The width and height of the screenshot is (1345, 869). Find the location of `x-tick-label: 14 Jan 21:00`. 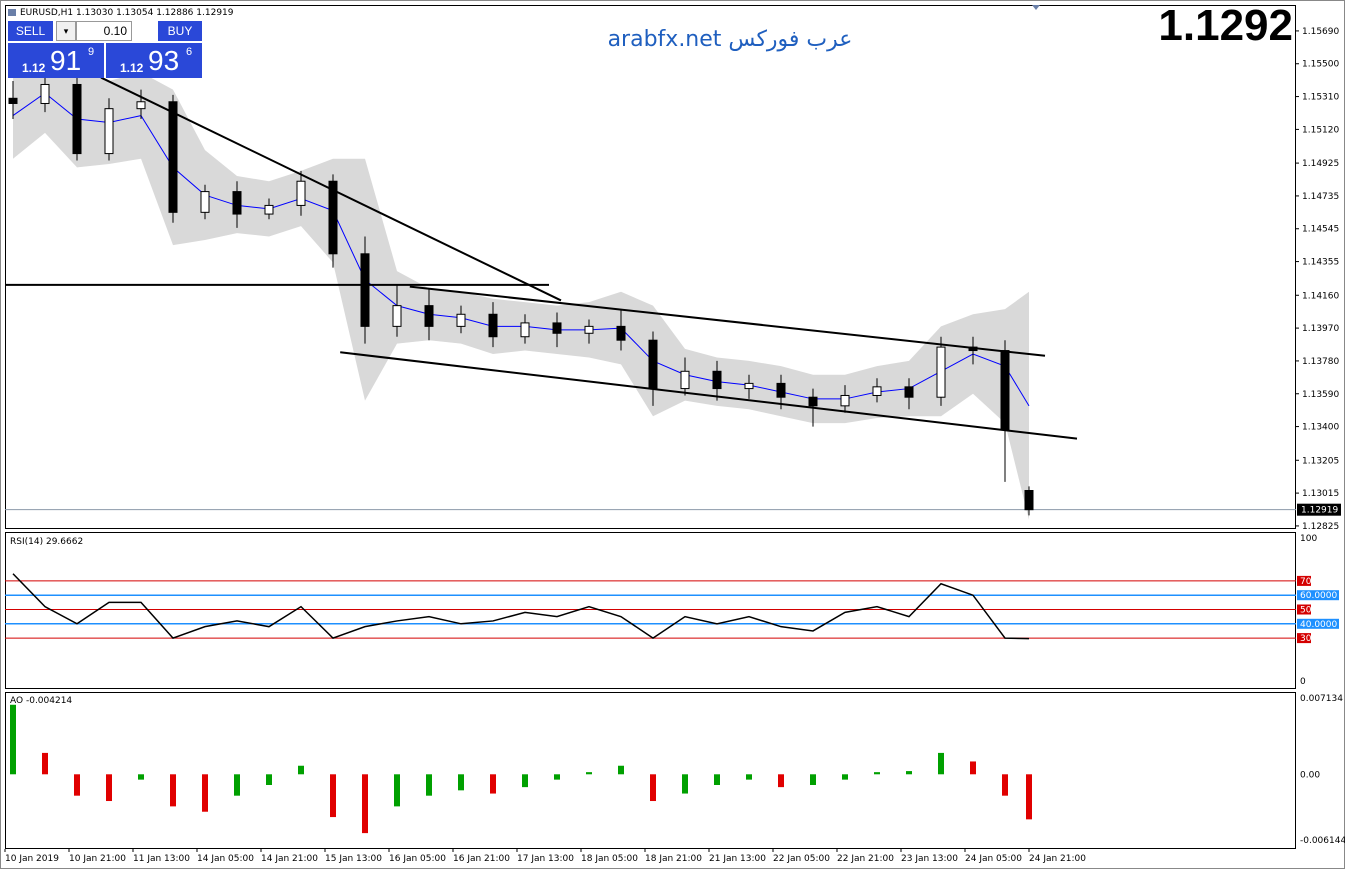

x-tick-label: 14 Jan 21:00 is located at coordinates (289, 859).